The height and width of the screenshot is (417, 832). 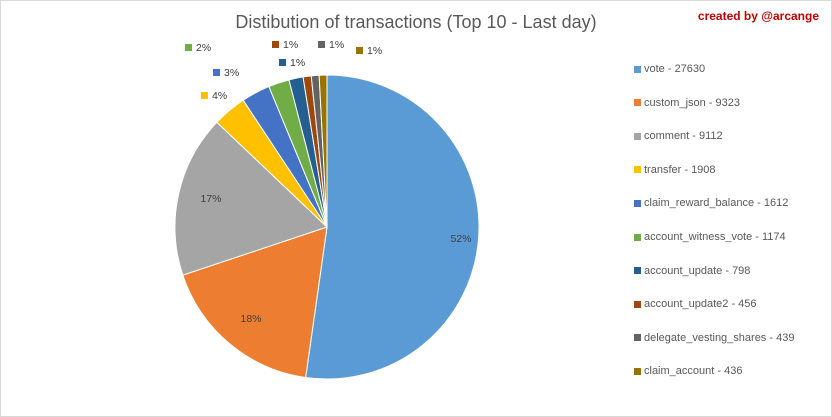 What do you see at coordinates (700, 304) in the screenshot?
I see `legend-label: account_update2 - 456` at bounding box center [700, 304].